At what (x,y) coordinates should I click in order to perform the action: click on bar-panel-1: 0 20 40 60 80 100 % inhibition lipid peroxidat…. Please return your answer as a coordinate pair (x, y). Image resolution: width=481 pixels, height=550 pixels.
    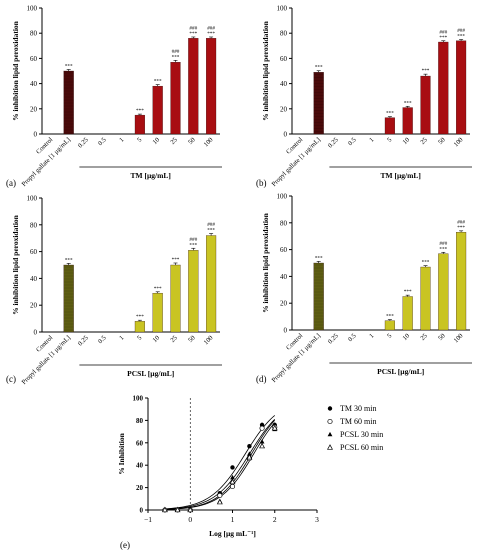
    Looking at the image, I should click on (364, 96).